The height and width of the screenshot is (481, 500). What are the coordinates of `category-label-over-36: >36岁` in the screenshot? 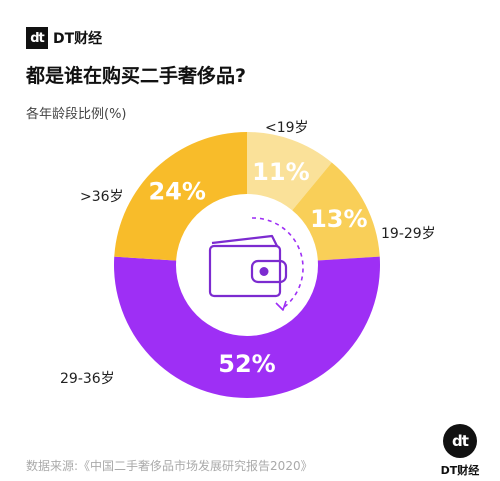 It's located at (102, 197).